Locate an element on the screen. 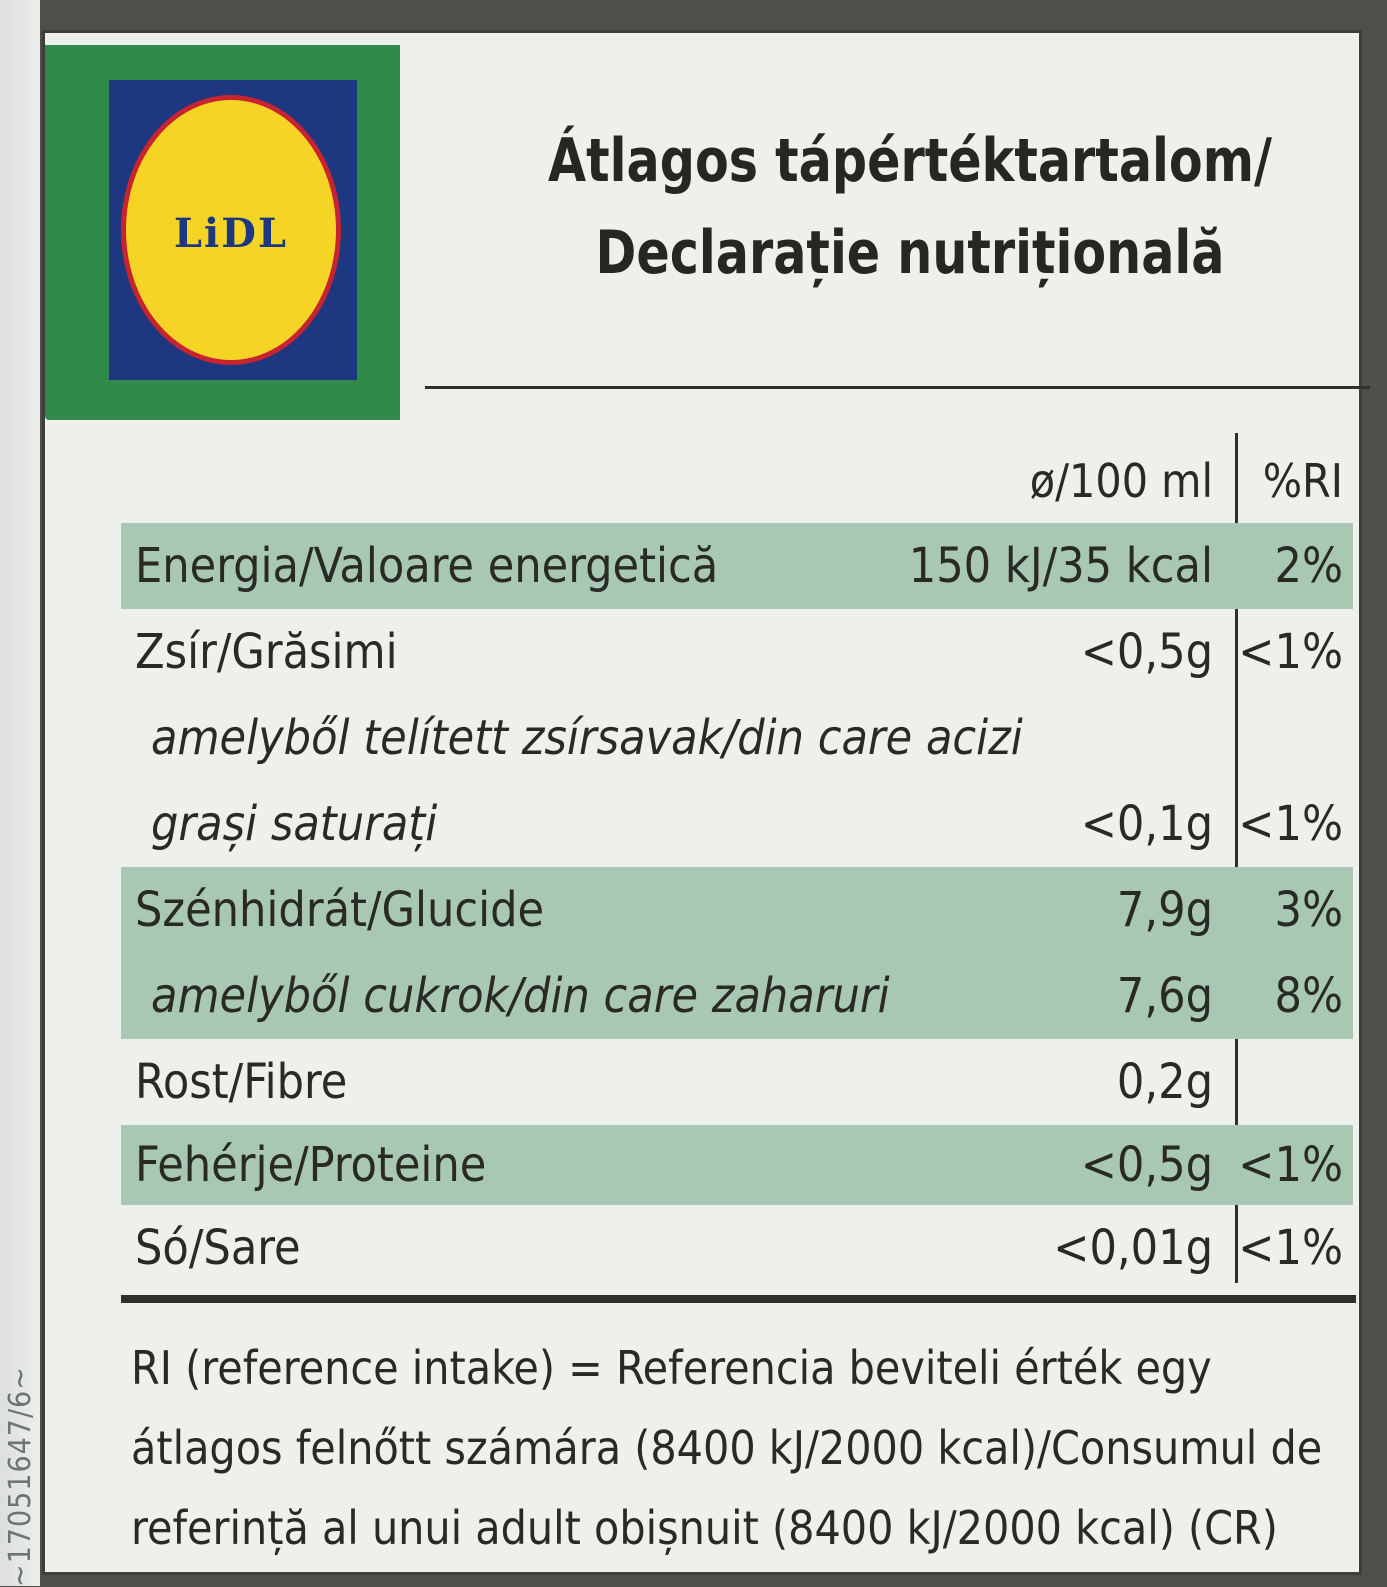  row-name: amelyből cukrok/din care zaharuri is located at coordinates (520, 996).